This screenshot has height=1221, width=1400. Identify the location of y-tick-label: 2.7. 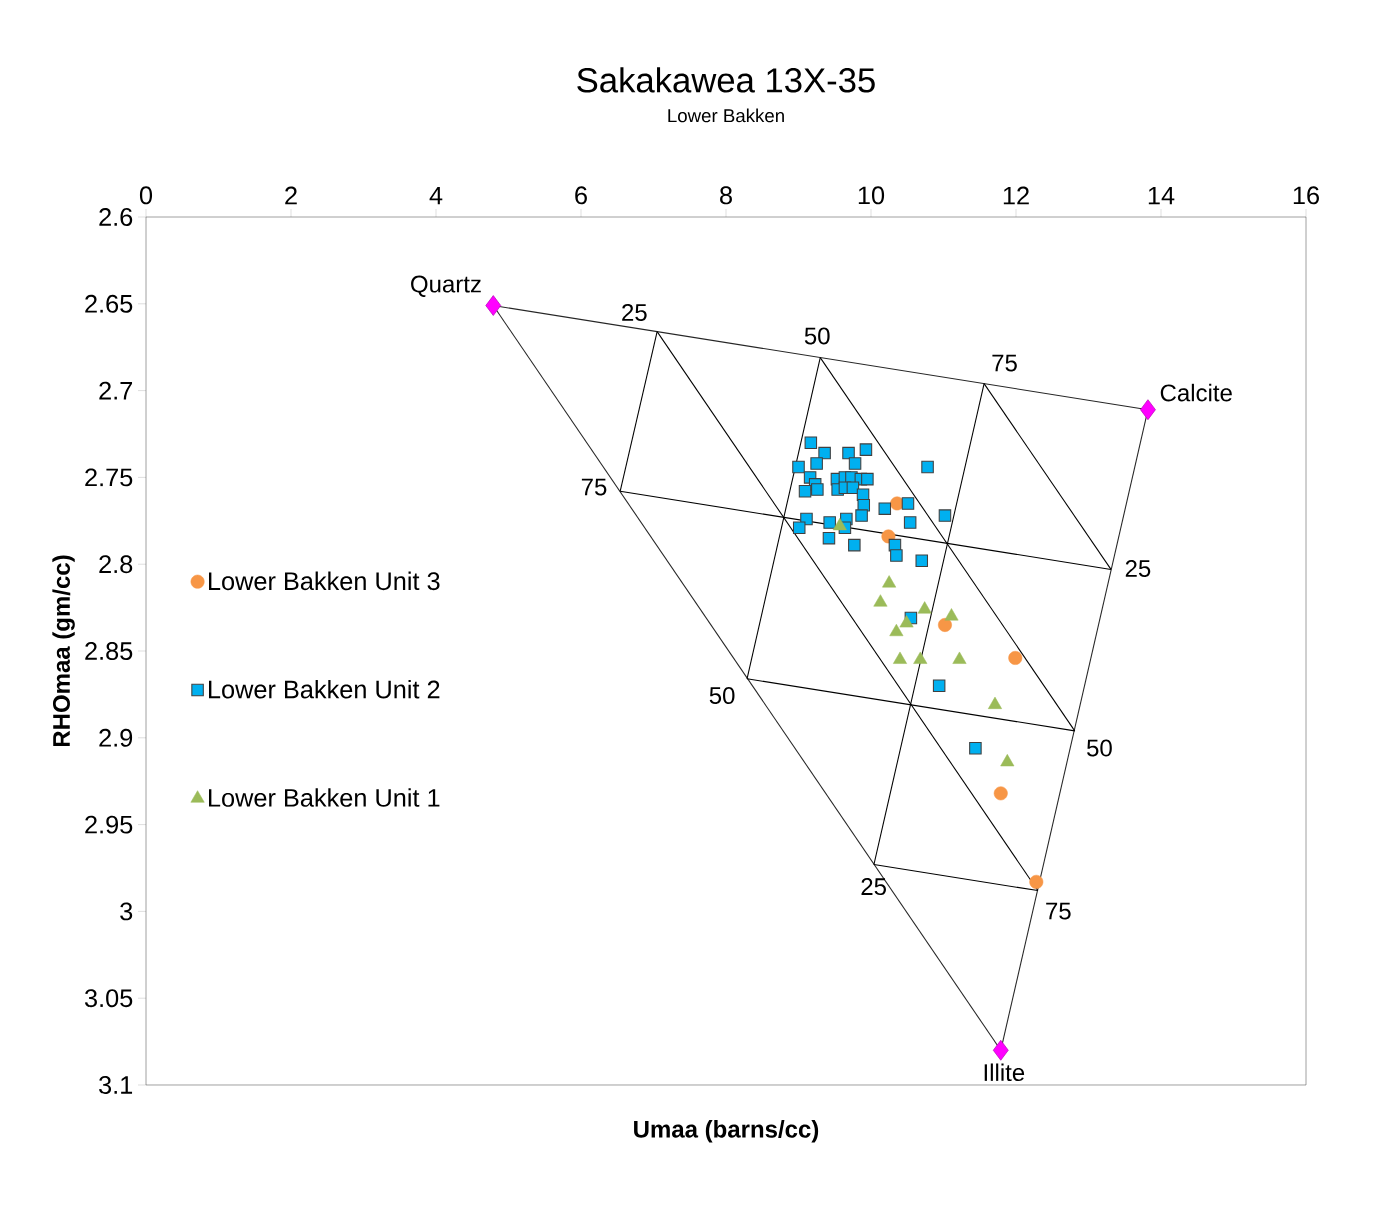
(116, 390).